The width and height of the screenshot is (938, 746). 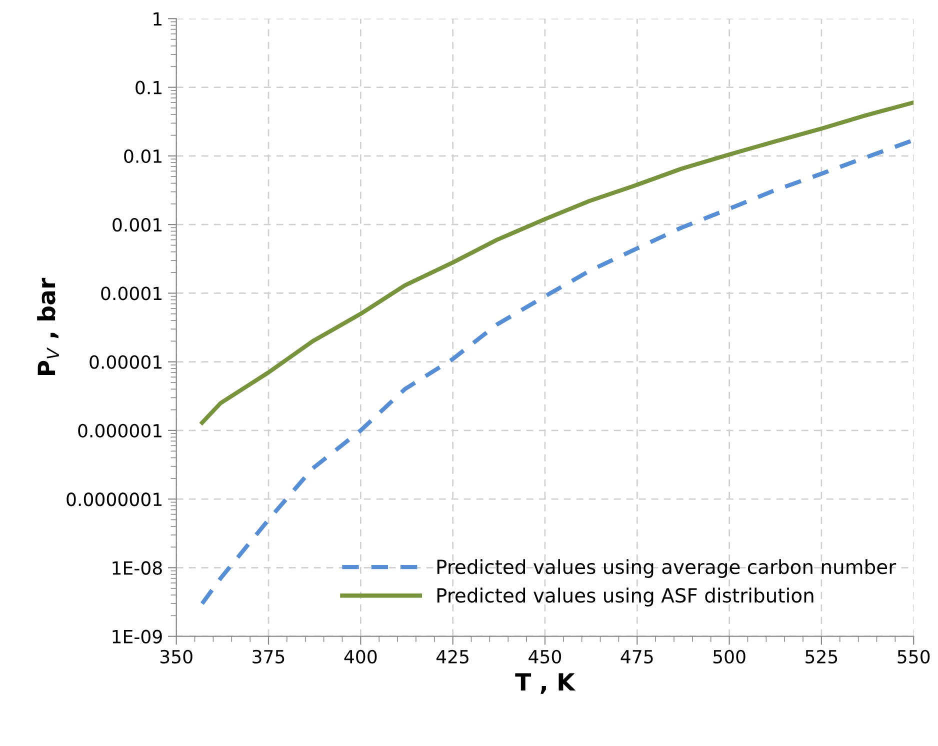 I want to click on x-axis-title: T , K, so click(x=545, y=683).